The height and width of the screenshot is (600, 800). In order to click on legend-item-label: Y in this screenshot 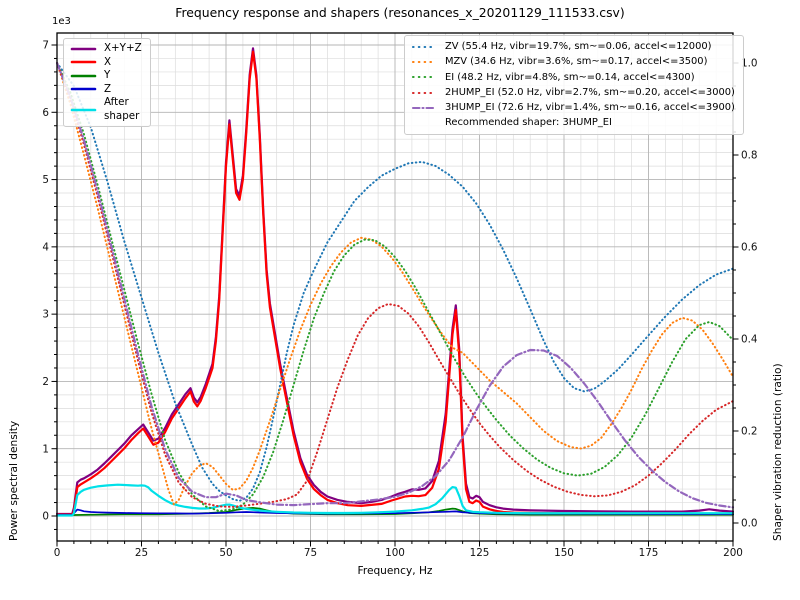, I will do `click(107, 75)`.